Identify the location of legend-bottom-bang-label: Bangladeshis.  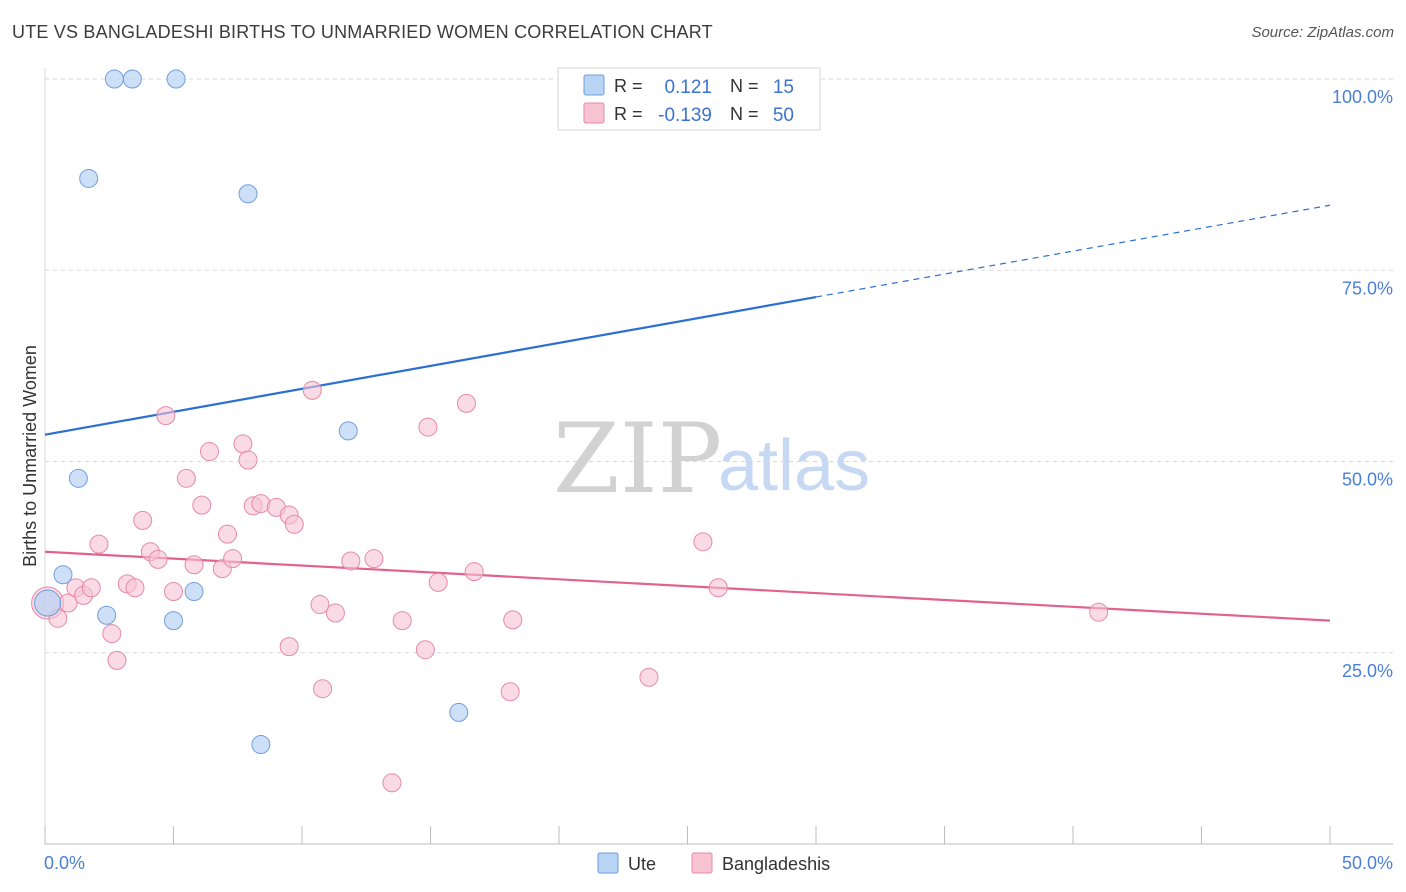
(776, 864).